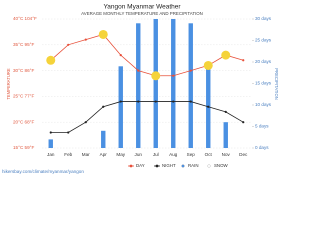 This screenshot has width=320, height=240. Describe the element at coordinates (104, 154) in the screenshot. I see `x-tick-label: Apr` at that location.